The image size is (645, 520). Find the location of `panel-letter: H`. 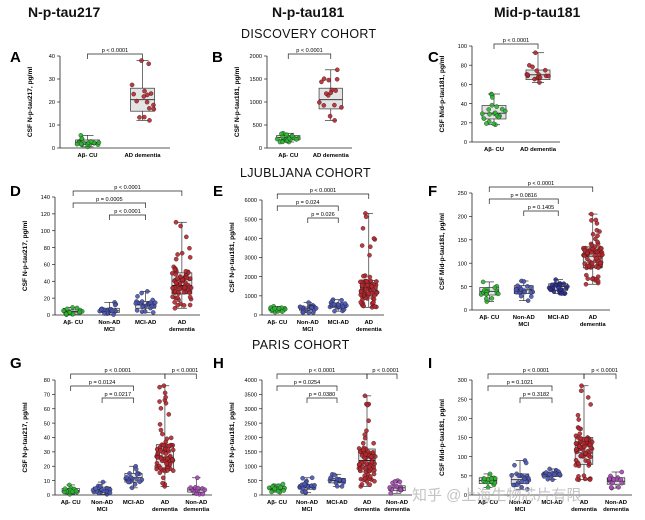

panel-letter: H is located at coordinates (218, 363).